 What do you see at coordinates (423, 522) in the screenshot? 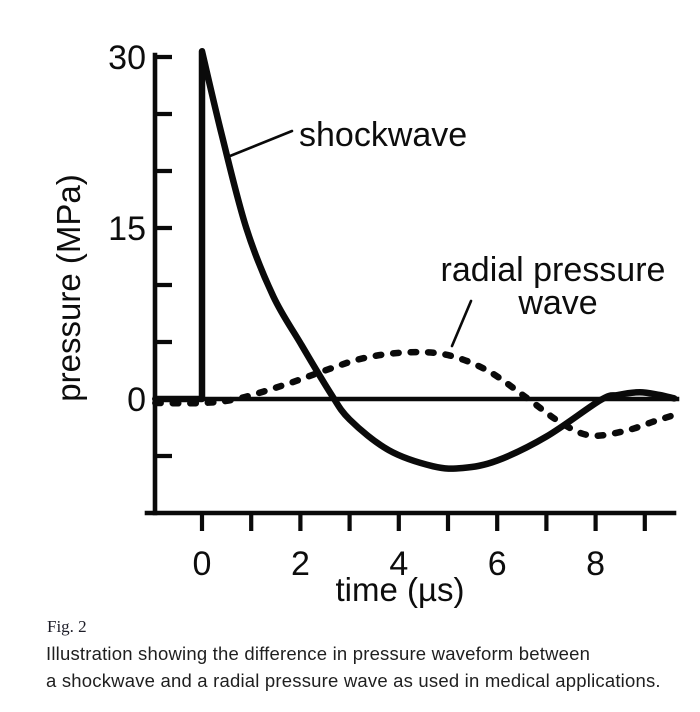
I see `x-axis-ticks` at bounding box center [423, 522].